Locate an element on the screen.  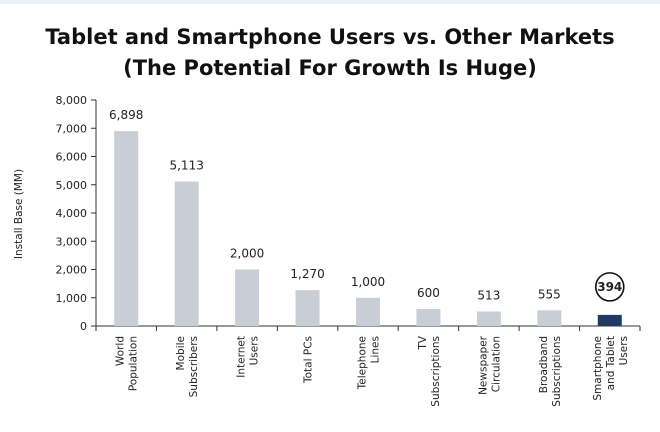
category-label: Internet Users is located at coordinates (248, 357).